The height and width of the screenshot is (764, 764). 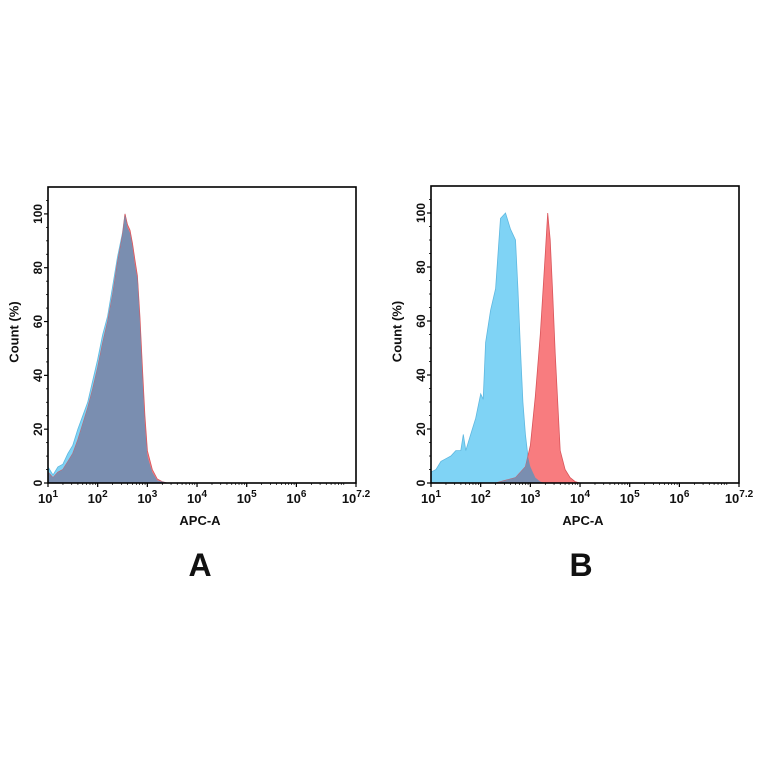 What do you see at coordinates (488, 347) in the screenshot?
I see `negative-control-histogram` at bounding box center [488, 347].